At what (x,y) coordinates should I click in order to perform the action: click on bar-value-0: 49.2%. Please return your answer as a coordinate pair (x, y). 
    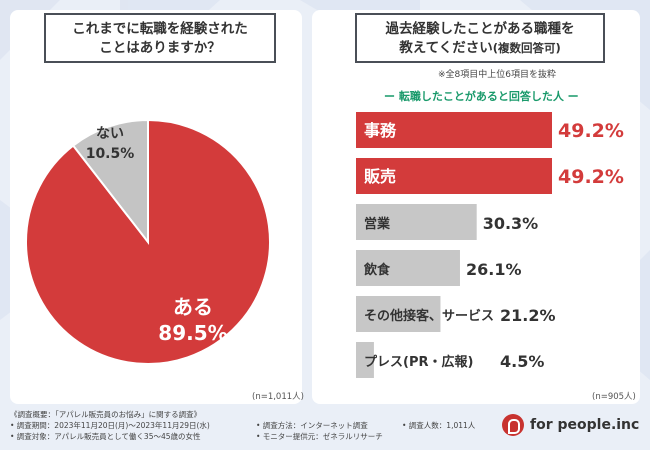
    Looking at the image, I should click on (591, 131).